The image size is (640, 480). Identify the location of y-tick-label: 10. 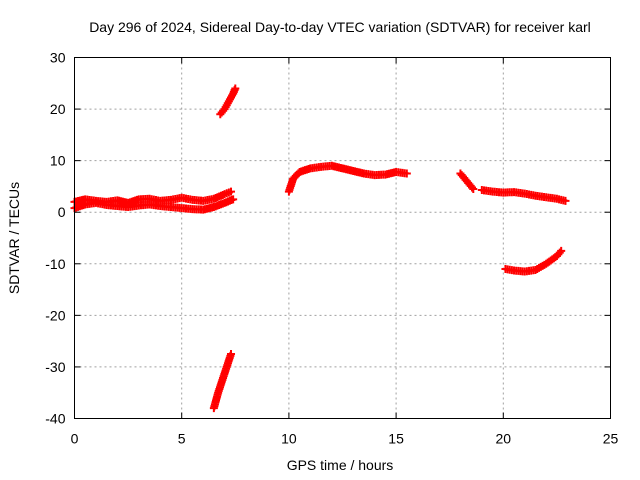
(58, 161).